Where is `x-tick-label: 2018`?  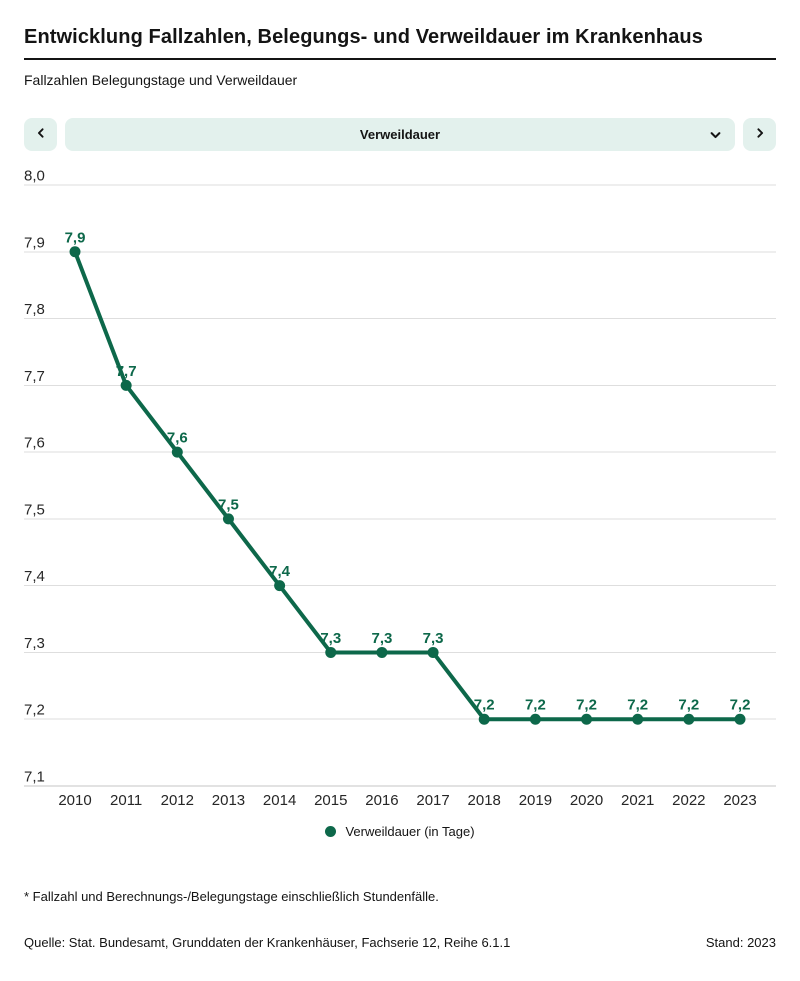
x-tick-label: 2018 is located at coordinates (484, 800).